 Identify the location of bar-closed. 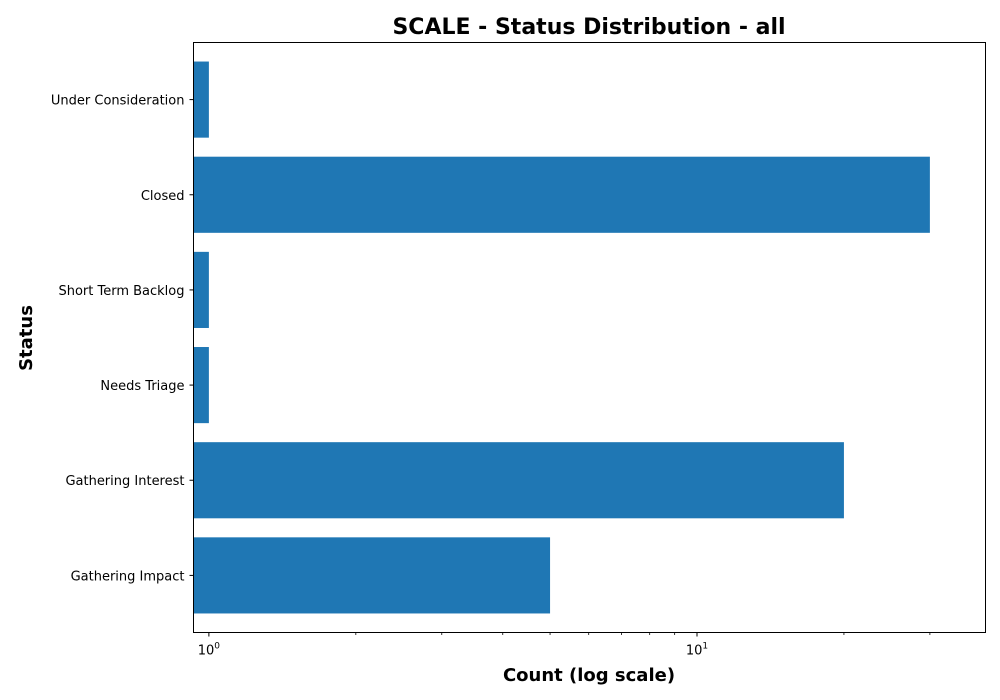
(561, 194).